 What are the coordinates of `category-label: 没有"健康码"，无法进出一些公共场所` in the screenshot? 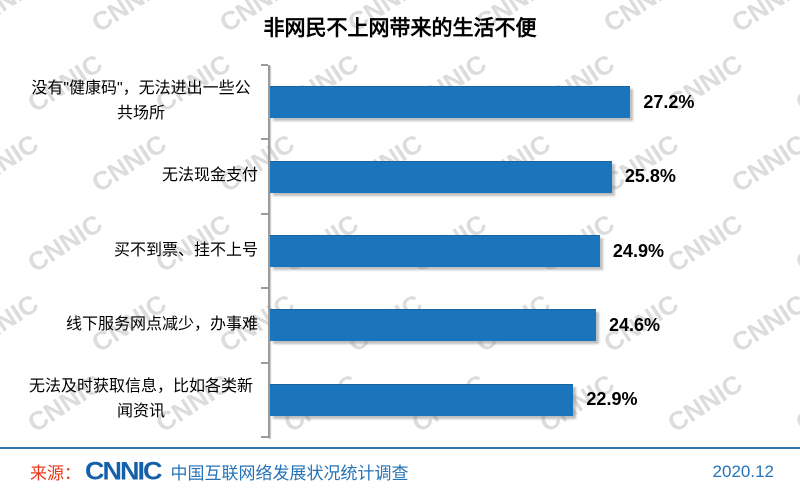 It's located at (141, 101).